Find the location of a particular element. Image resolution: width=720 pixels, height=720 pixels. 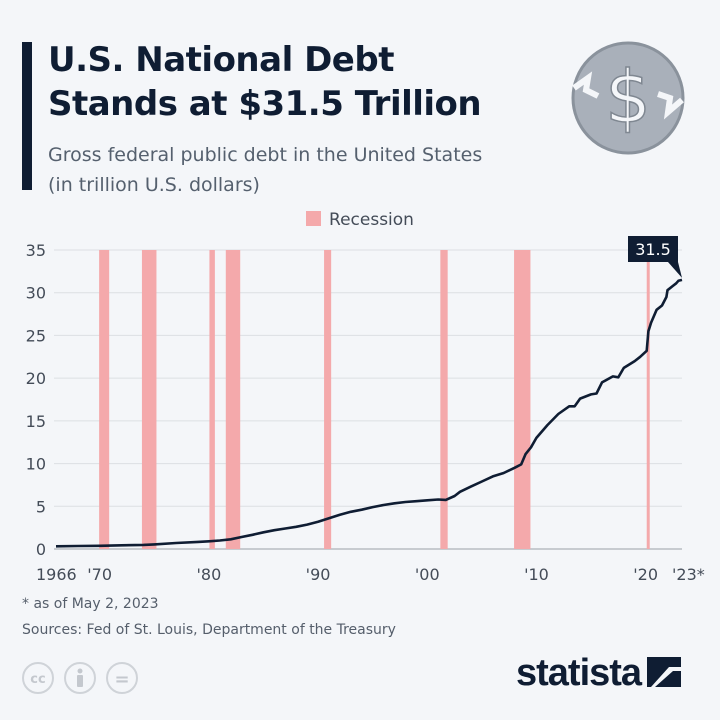

y-tick-label: 30 is located at coordinates (36, 293).